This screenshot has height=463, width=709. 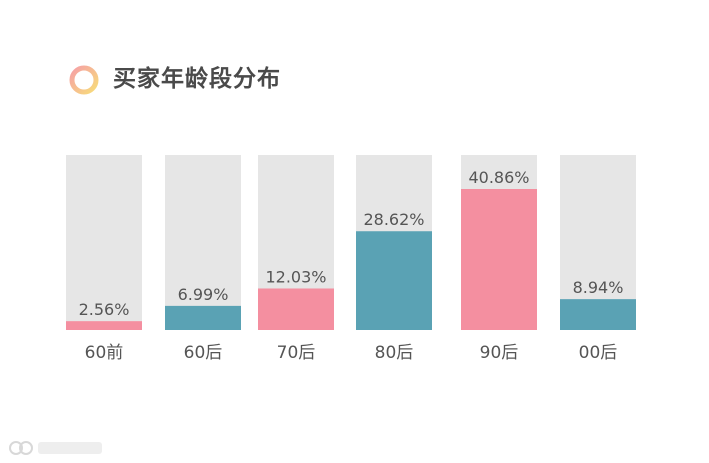 What do you see at coordinates (55, 448) in the screenshot?
I see `brand-logo-watermark` at bounding box center [55, 448].